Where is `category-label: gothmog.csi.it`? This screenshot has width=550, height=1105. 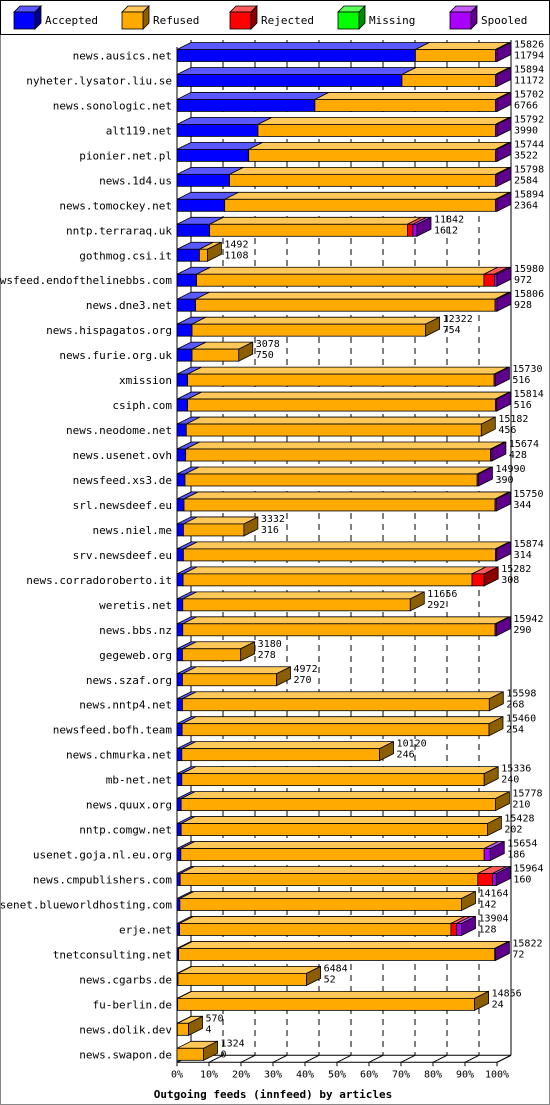 category-label: gothmog.csi.it is located at coordinates (125, 255).